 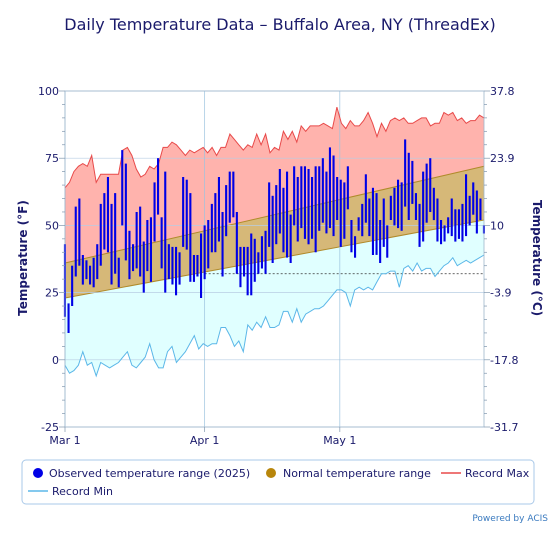 I want to click on legend-record-max-label: Record Max, so click(x=497, y=473).